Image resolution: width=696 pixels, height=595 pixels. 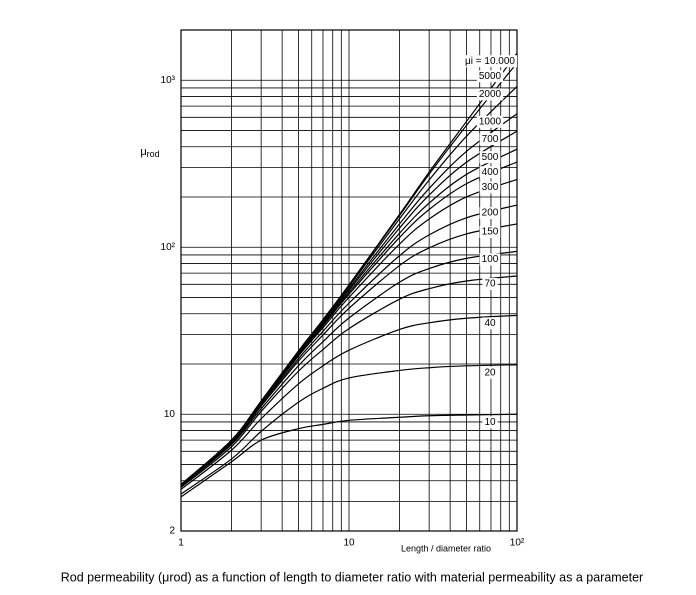 I want to click on series-label: 100, so click(x=490, y=259).